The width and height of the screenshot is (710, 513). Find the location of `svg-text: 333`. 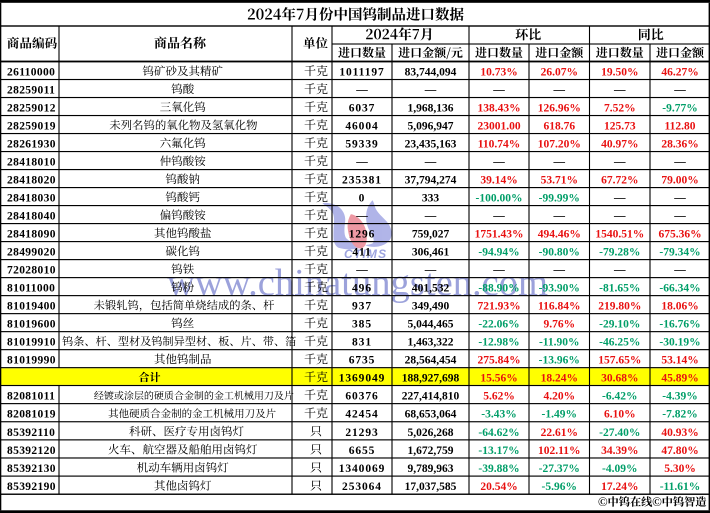

svg-text: 333 is located at coordinates (431, 199).